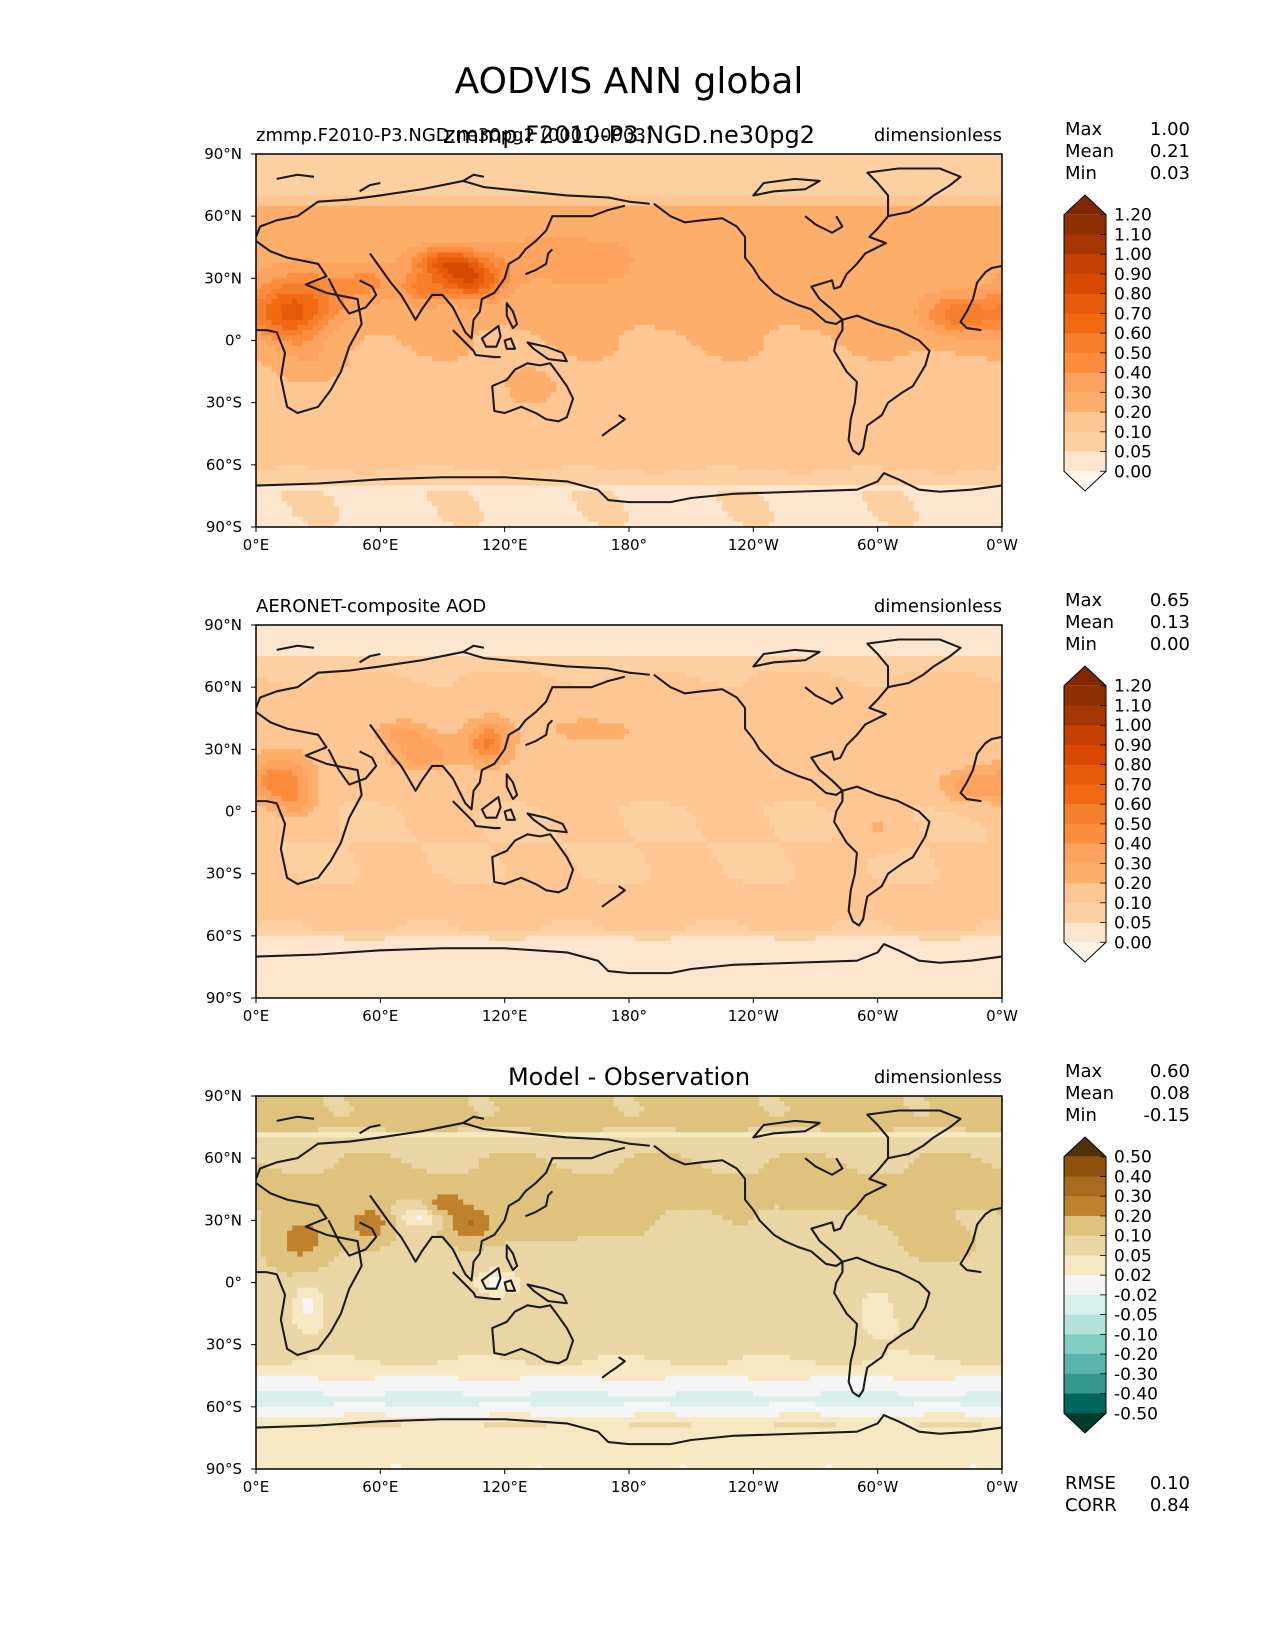 The width and height of the screenshot is (1275, 1650). What do you see at coordinates (629, 340) in the screenshot?
I see `heatmap-field` at bounding box center [629, 340].